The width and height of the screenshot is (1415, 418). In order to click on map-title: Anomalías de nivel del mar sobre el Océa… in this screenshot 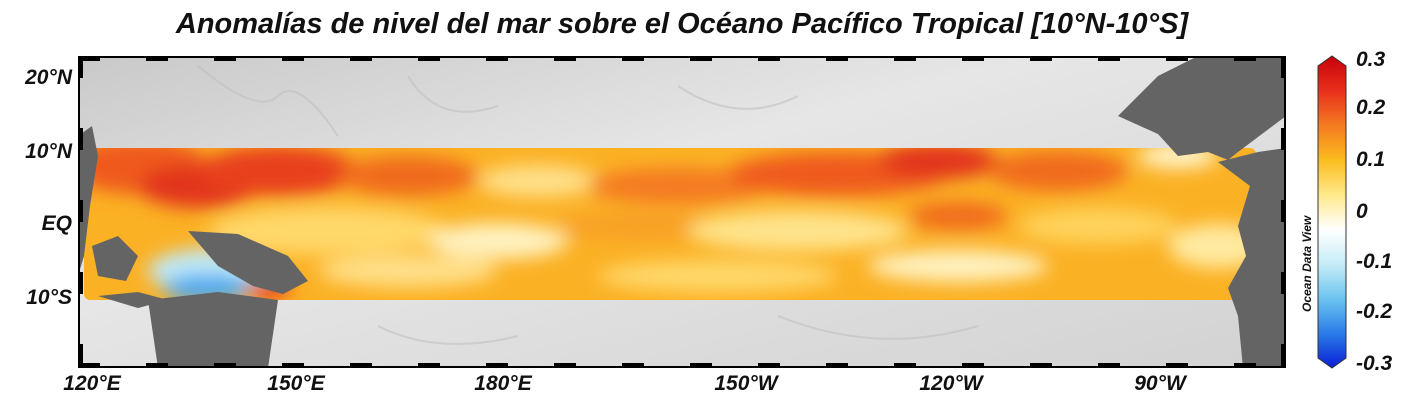, I will do `click(682, 24)`.